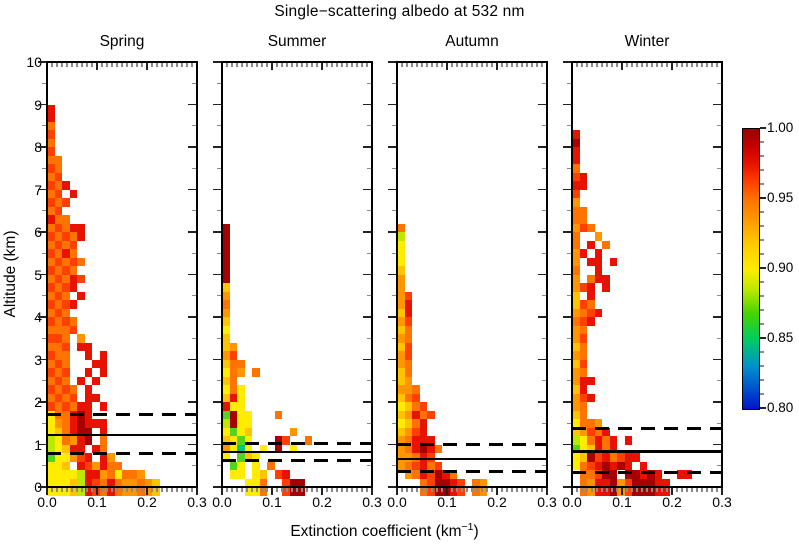  What do you see at coordinates (376, 532) in the screenshot?
I see `x-axis-label-text: Extinction coefficient (km` at bounding box center [376, 532].